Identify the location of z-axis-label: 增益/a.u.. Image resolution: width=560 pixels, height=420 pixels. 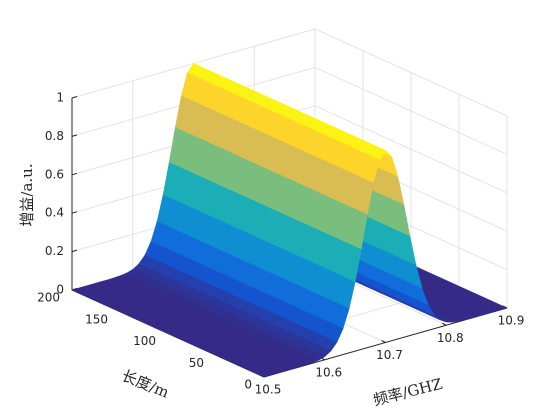
(27, 194).